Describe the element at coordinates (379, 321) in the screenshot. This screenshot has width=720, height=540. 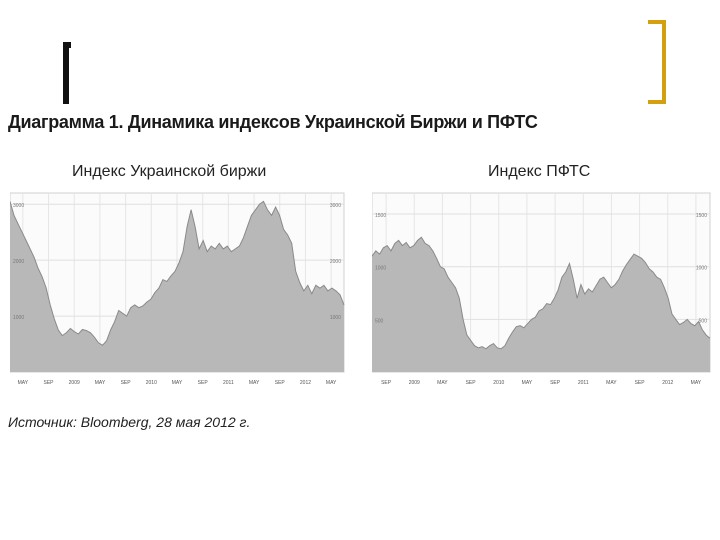
I see `y-tick-label-left: 500` at that location.